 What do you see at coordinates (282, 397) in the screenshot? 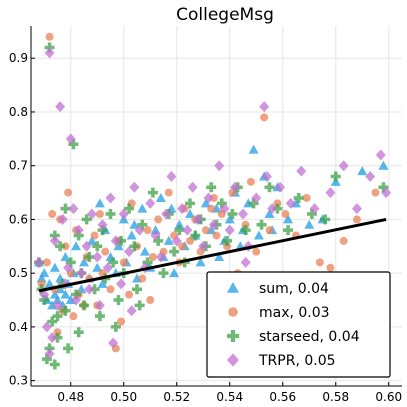
I see `x-tick-label: 0.56` at bounding box center [282, 397].